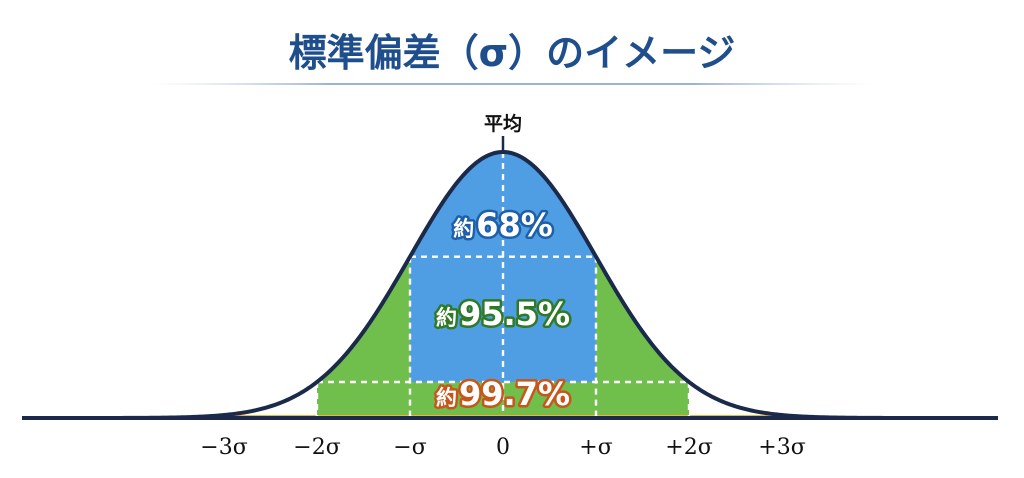 The width and height of the screenshot is (1024, 478). Describe the element at coordinates (781, 447) in the screenshot. I see `tick-label: +3σ` at that location.